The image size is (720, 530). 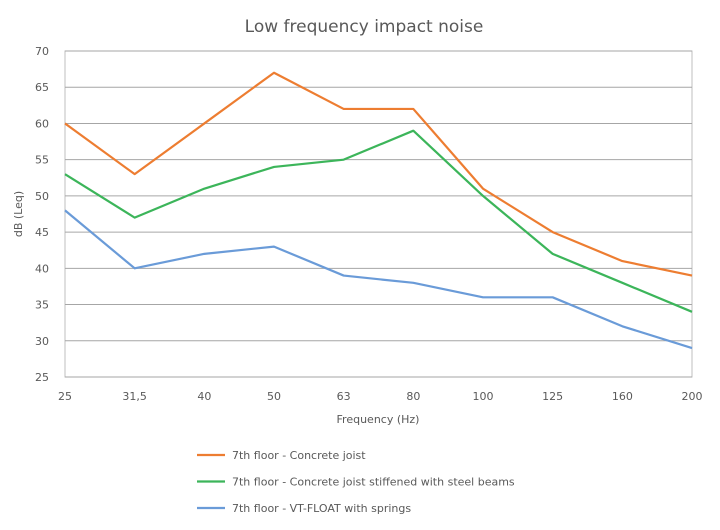 I want to click on y-tick-label: 40, so click(x=42, y=268).